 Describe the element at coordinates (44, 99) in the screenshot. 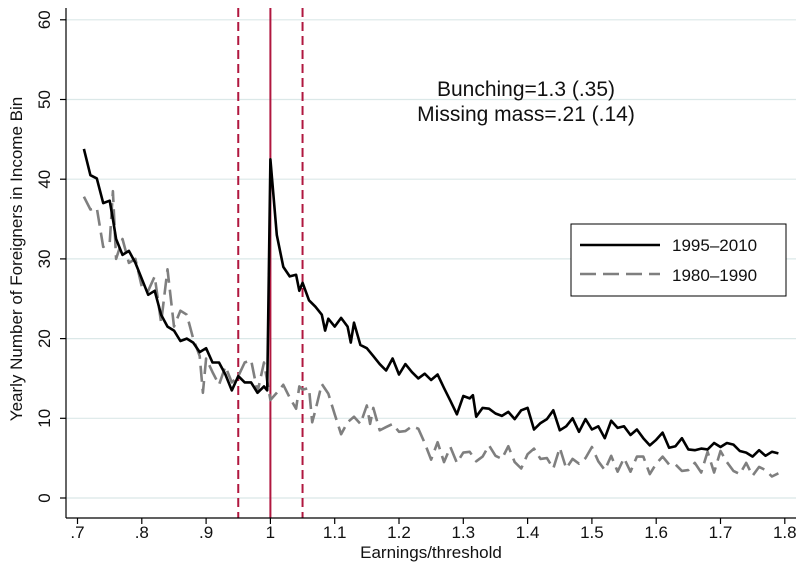

I see `y-tick-label: 50` at that location.